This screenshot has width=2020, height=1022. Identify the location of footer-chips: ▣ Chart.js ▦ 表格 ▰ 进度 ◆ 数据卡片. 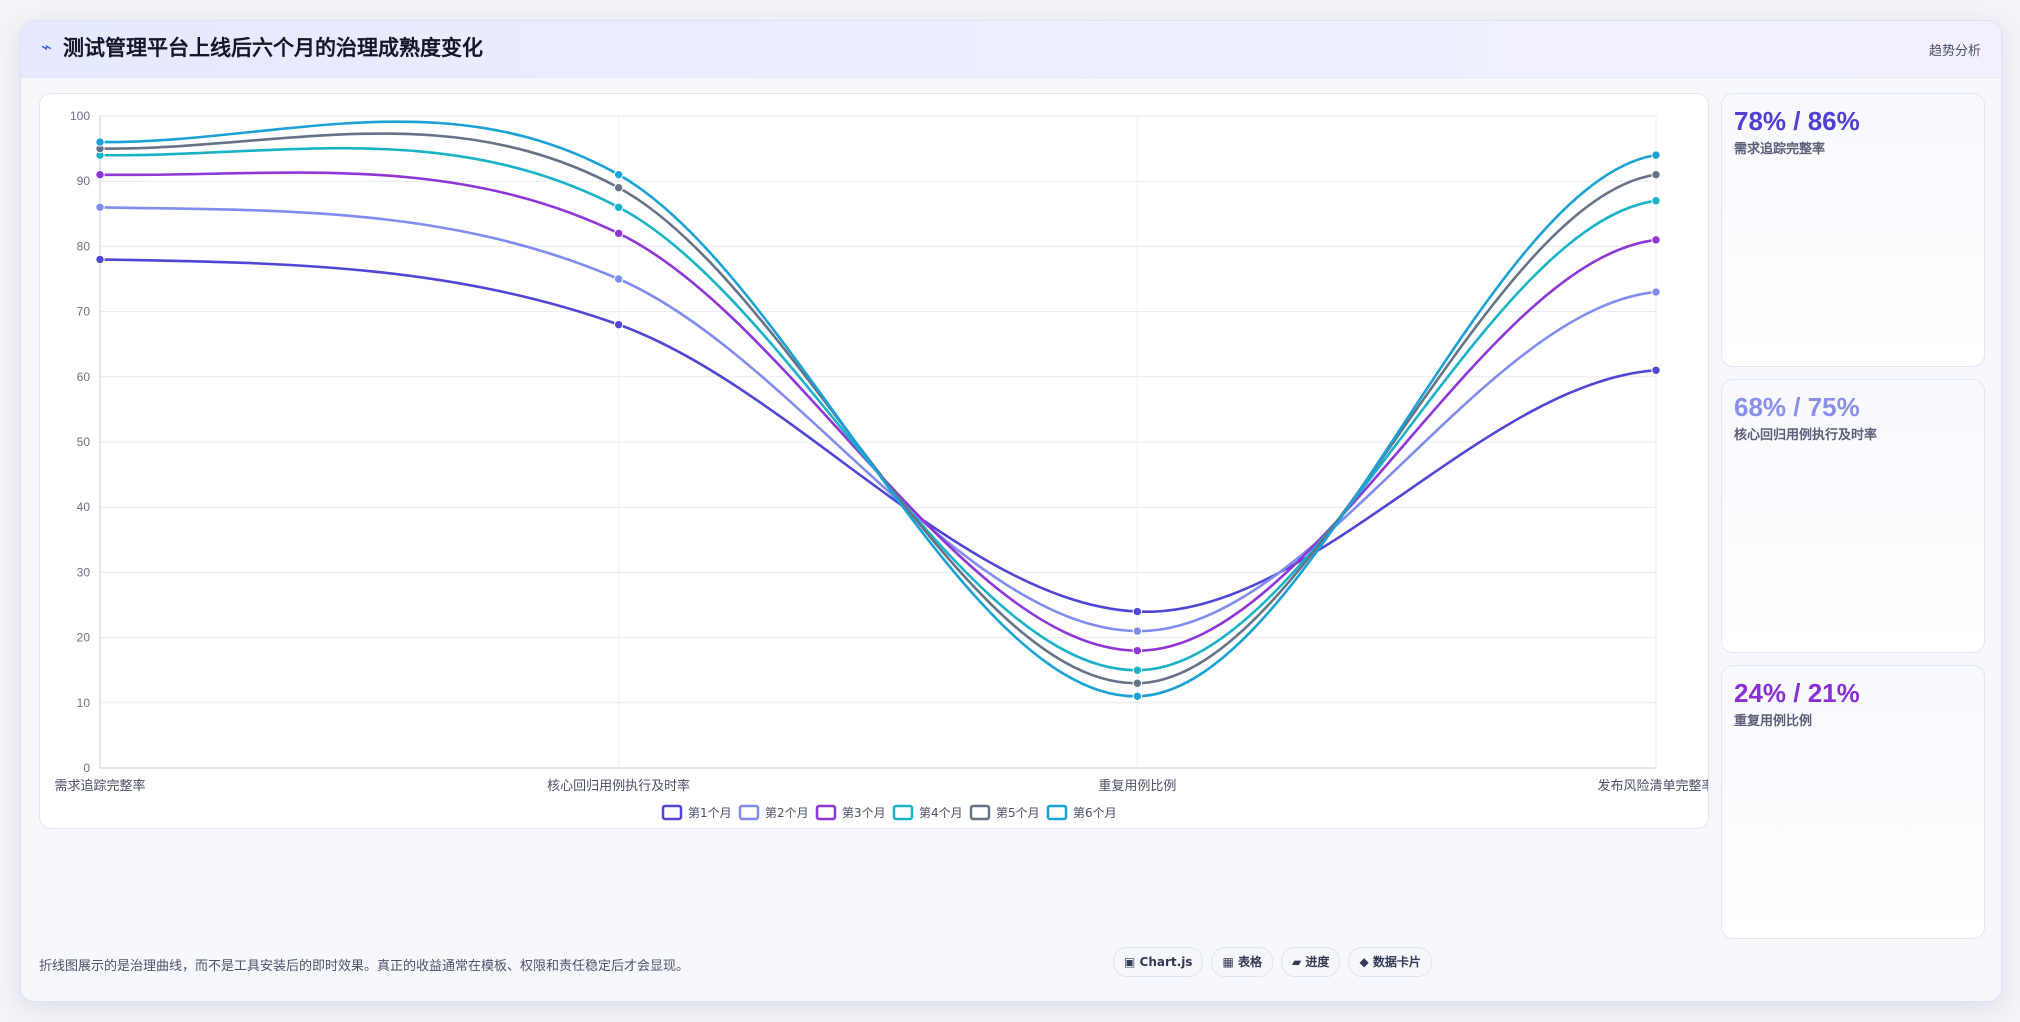
(1272, 962).